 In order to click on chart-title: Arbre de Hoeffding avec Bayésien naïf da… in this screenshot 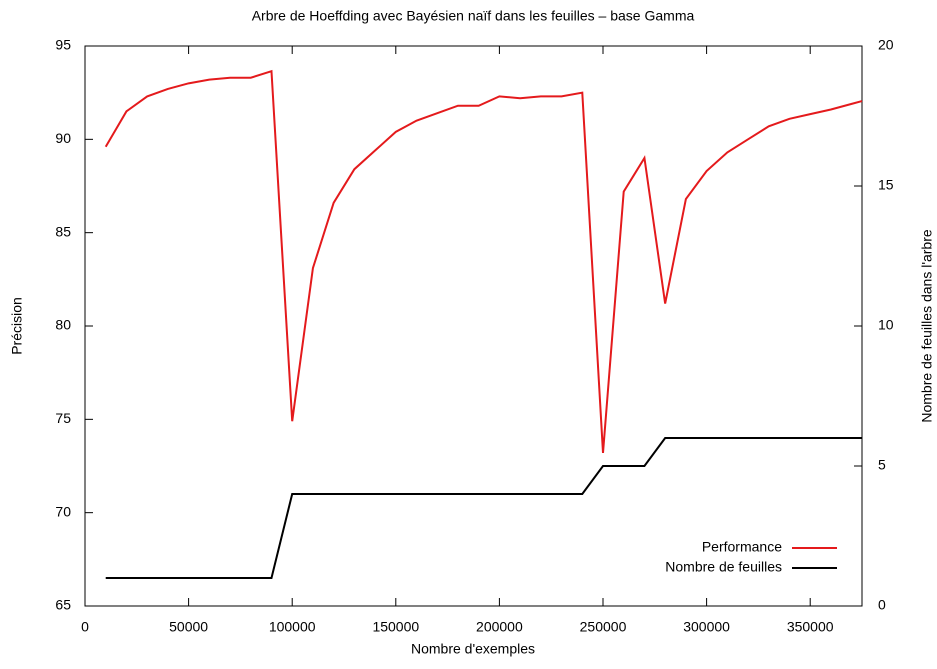, I will do `click(473, 16)`.